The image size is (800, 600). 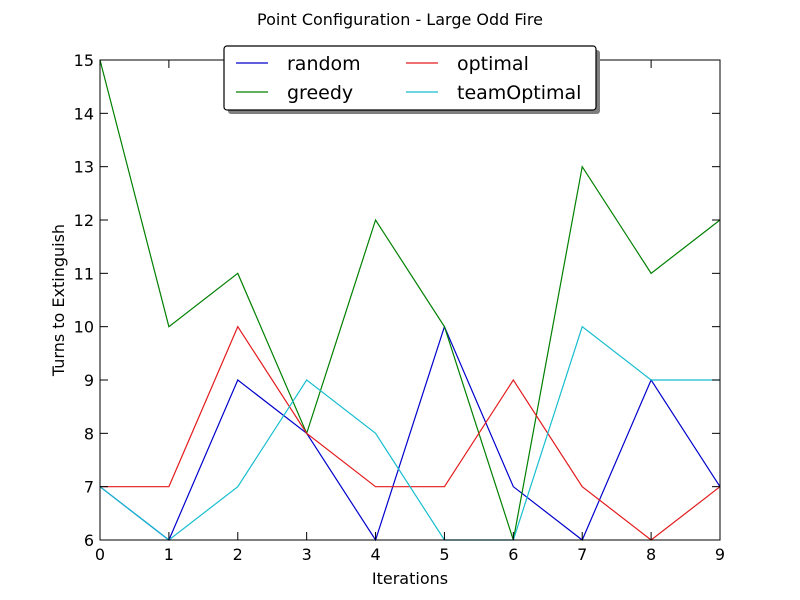 I want to click on y-tick-label: 15, so click(x=84, y=60).